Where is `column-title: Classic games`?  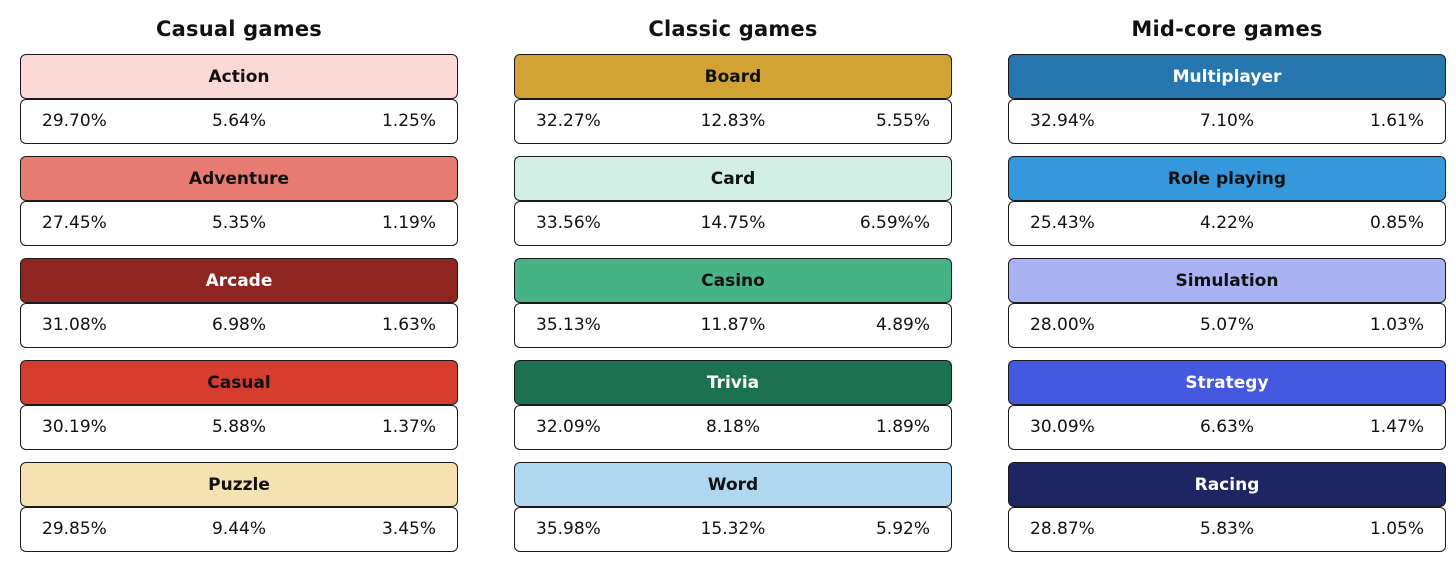 column-title: Classic games is located at coordinates (733, 29).